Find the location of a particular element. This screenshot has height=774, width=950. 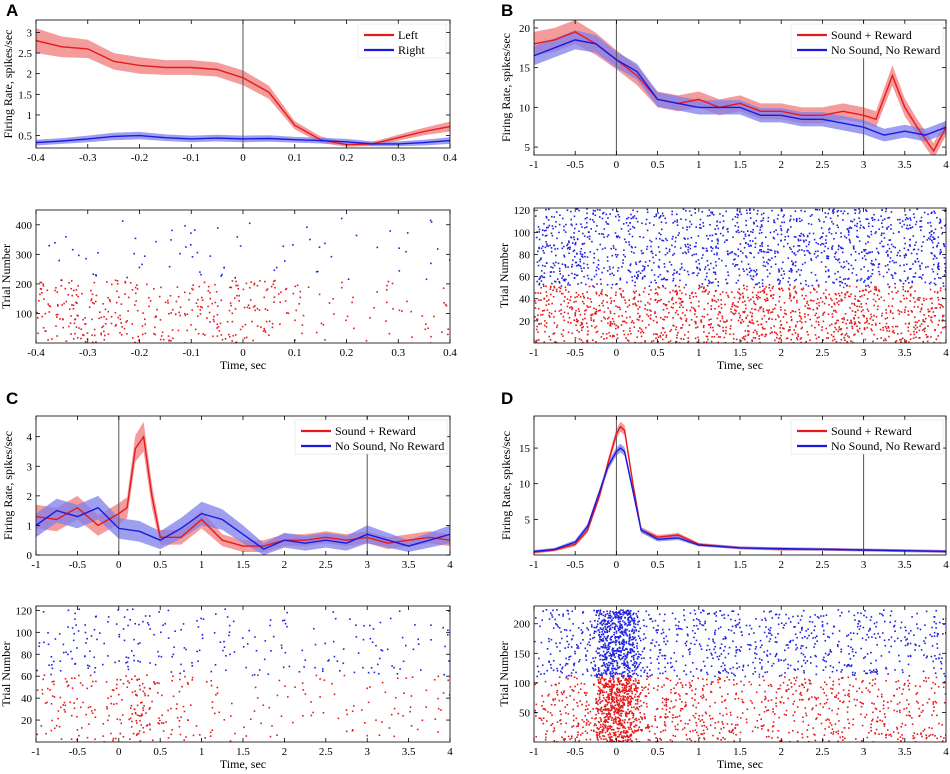

raster-y-axis-label: Trial Number is located at coordinates (6, 673).